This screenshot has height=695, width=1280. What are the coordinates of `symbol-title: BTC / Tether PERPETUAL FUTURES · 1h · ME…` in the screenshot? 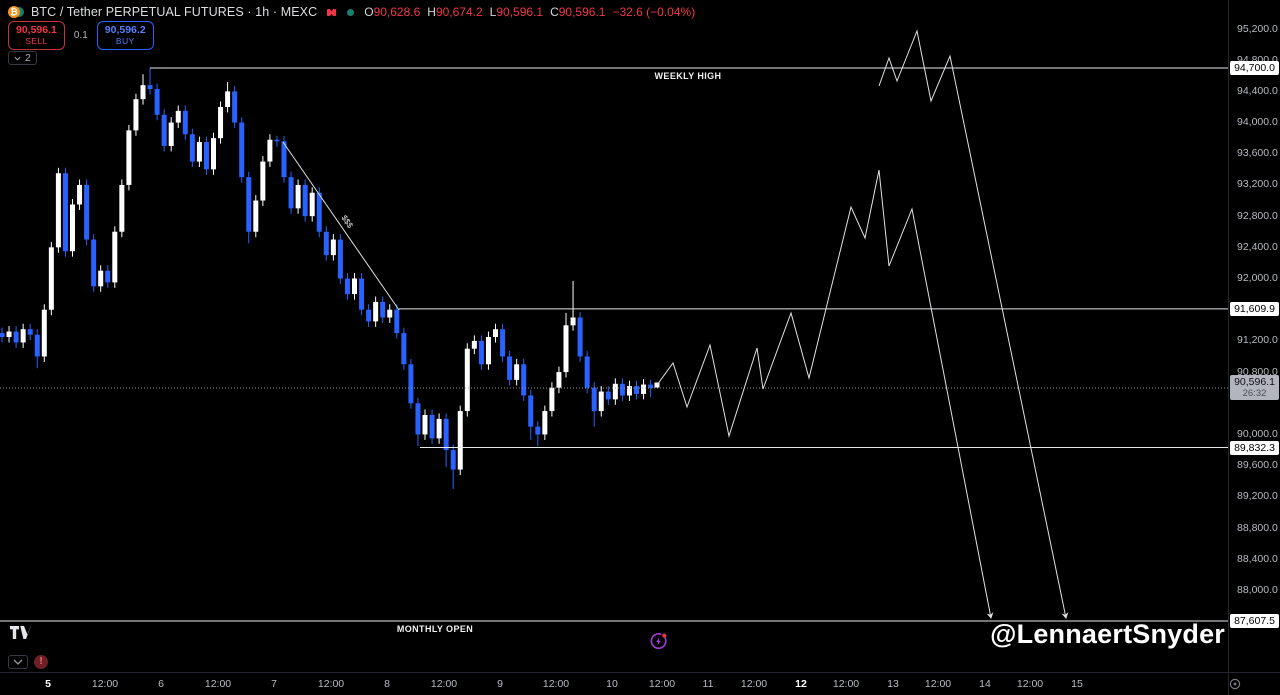 It's located at (174, 12).